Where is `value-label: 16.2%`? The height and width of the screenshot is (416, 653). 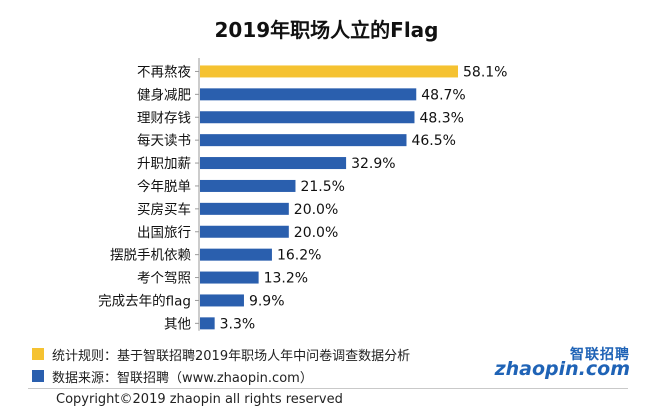
value-label: 16.2% is located at coordinates (299, 256).